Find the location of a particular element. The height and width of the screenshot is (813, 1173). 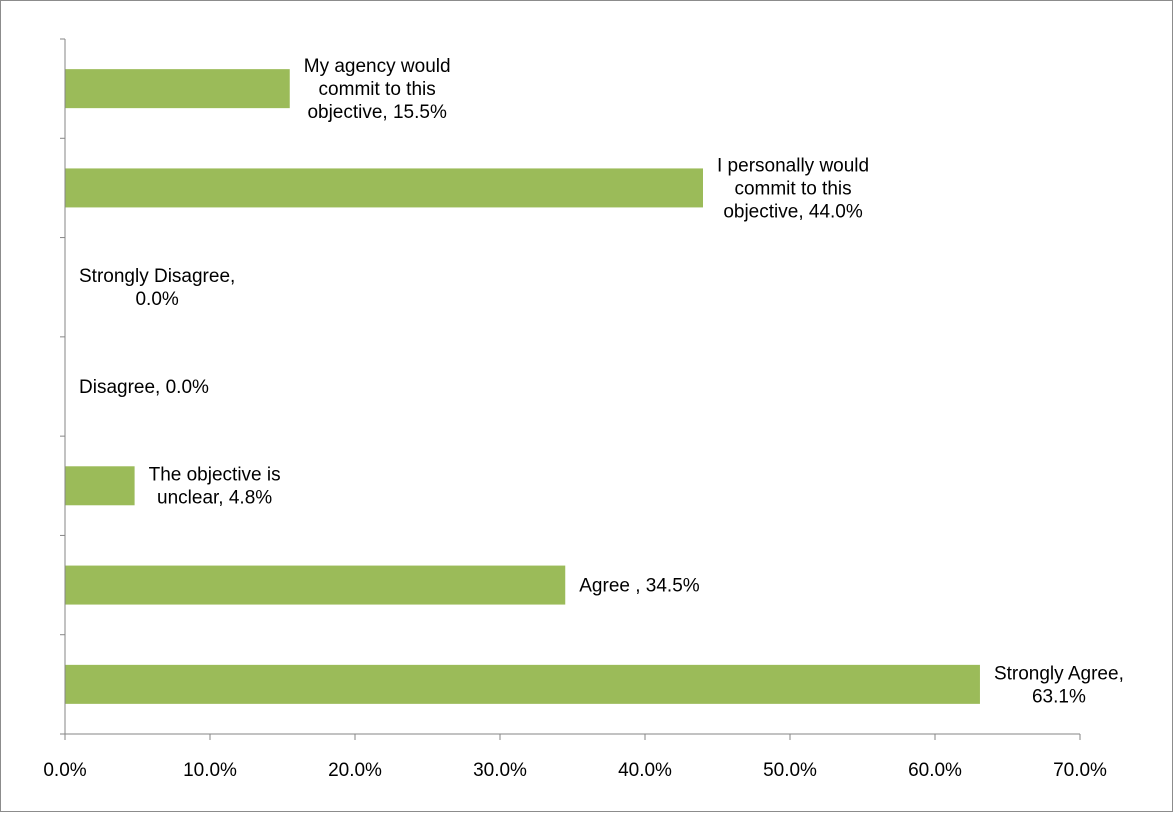

data-label-6-line-1: commit to this is located at coordinates (377, 89).